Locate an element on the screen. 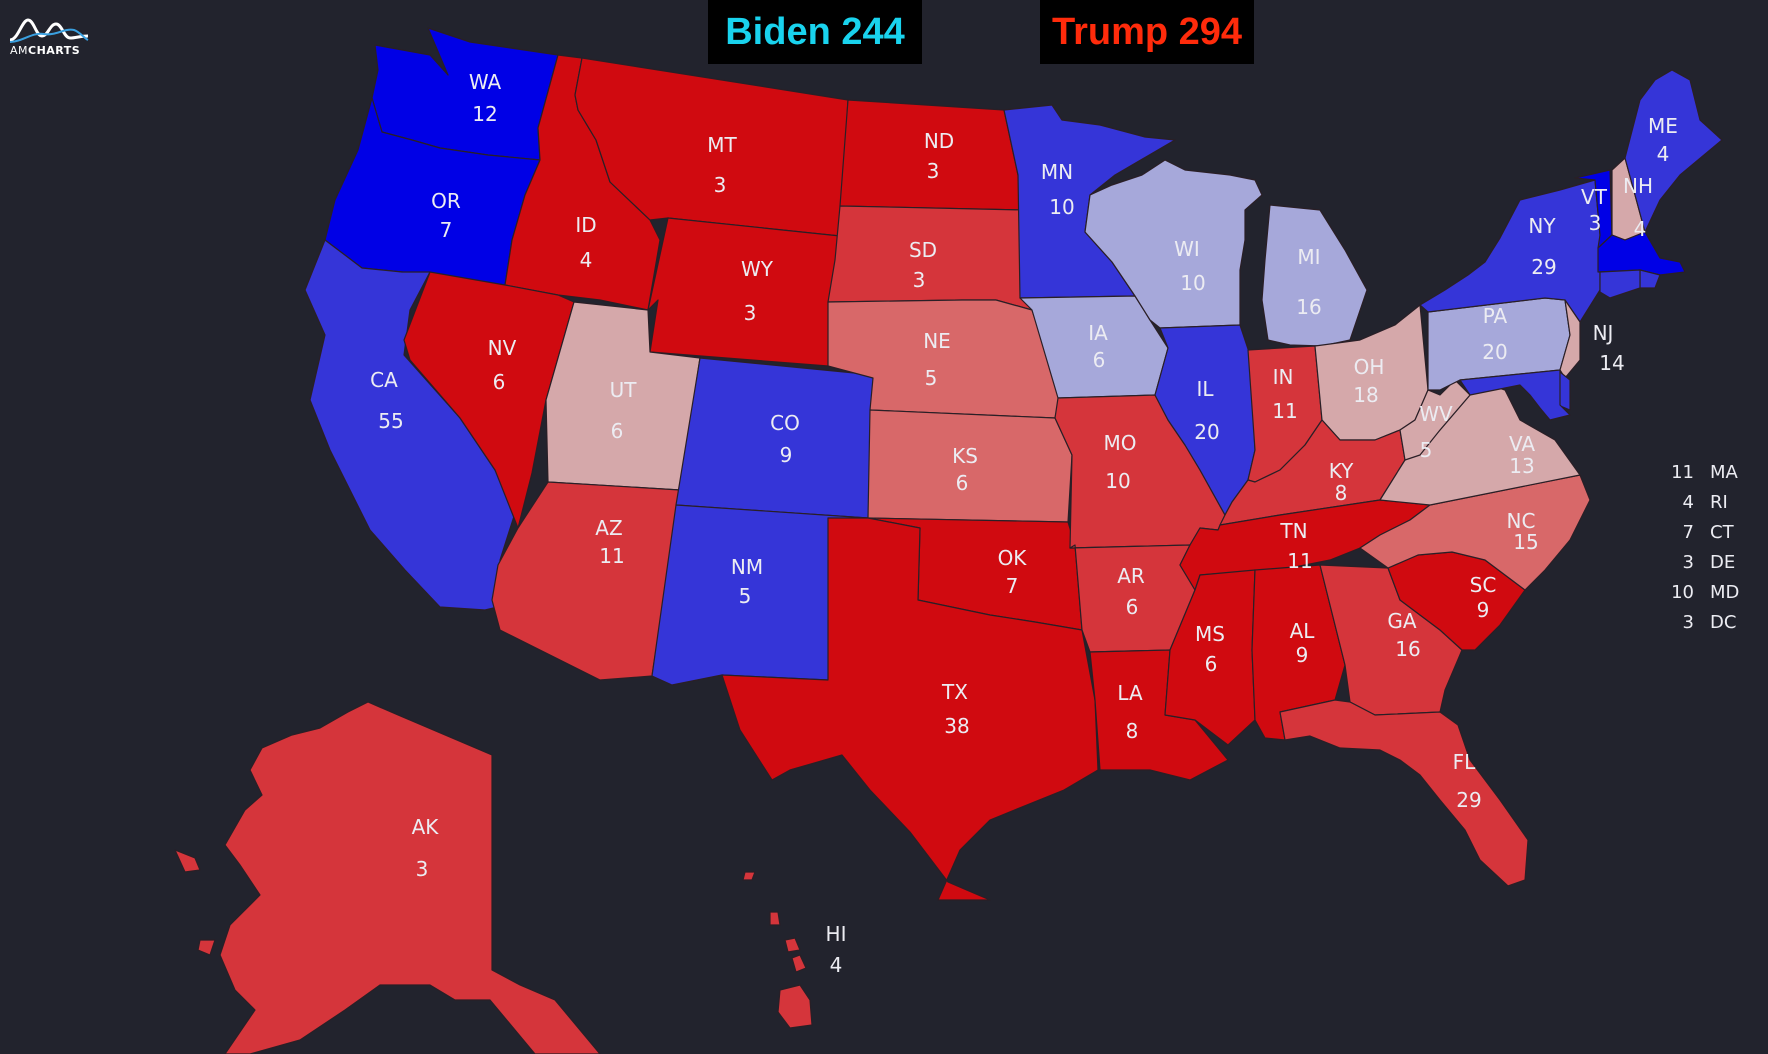 This screenshot has width=1768, height=1054. state-ev-va: 13 is located at coordinates (1521, 466).